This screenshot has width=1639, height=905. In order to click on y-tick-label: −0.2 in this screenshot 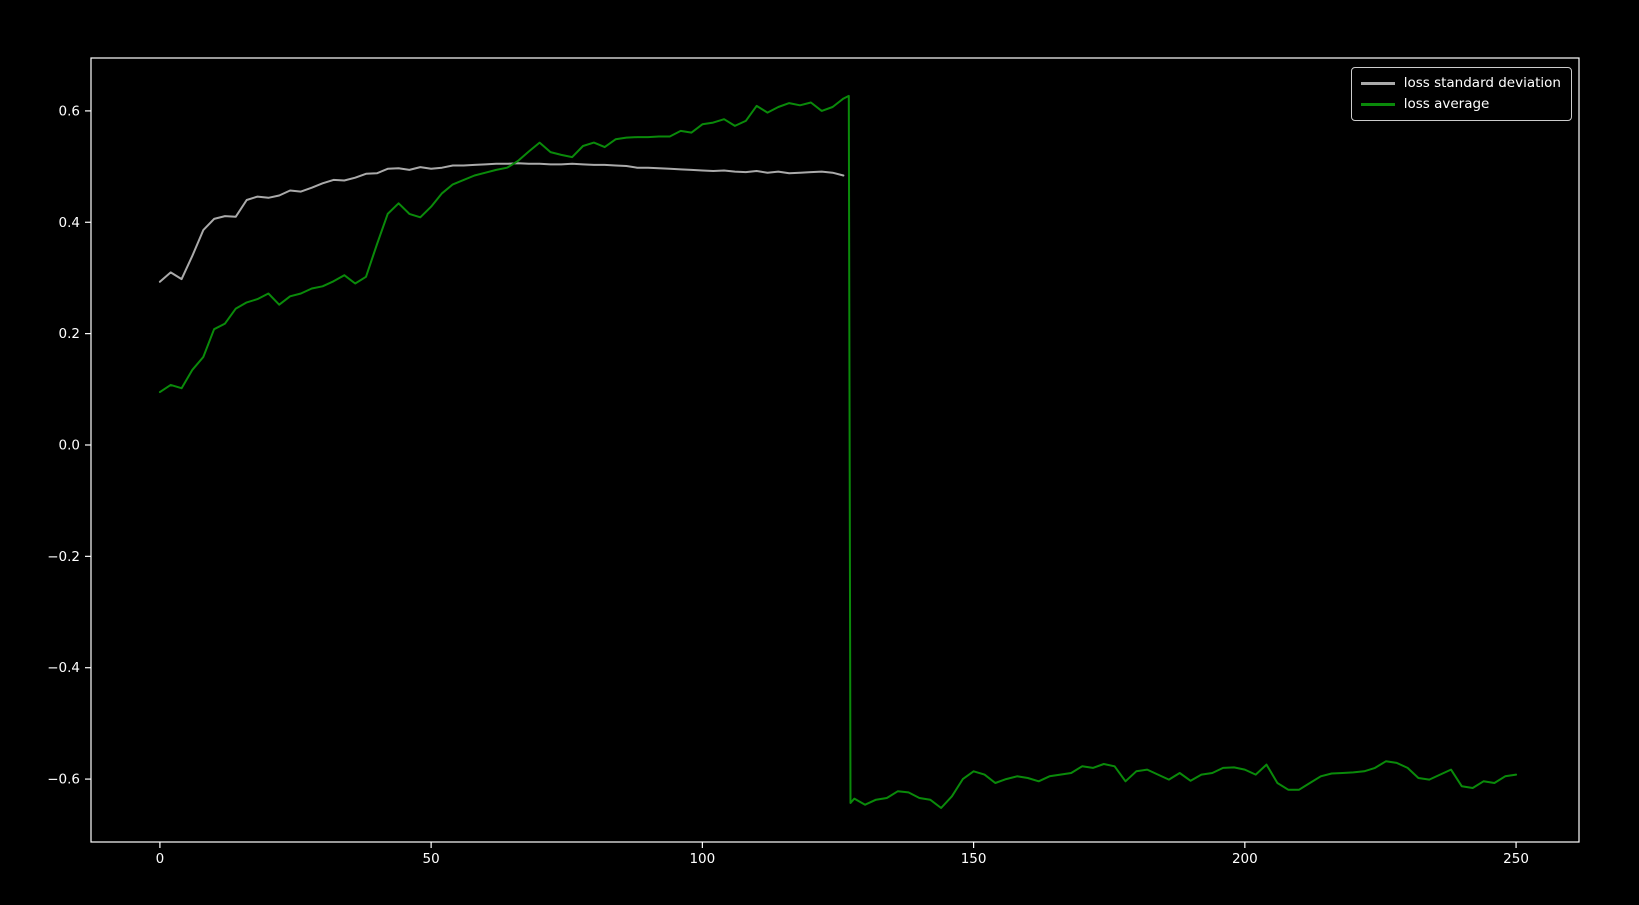, I will do `click(63, 557)`.